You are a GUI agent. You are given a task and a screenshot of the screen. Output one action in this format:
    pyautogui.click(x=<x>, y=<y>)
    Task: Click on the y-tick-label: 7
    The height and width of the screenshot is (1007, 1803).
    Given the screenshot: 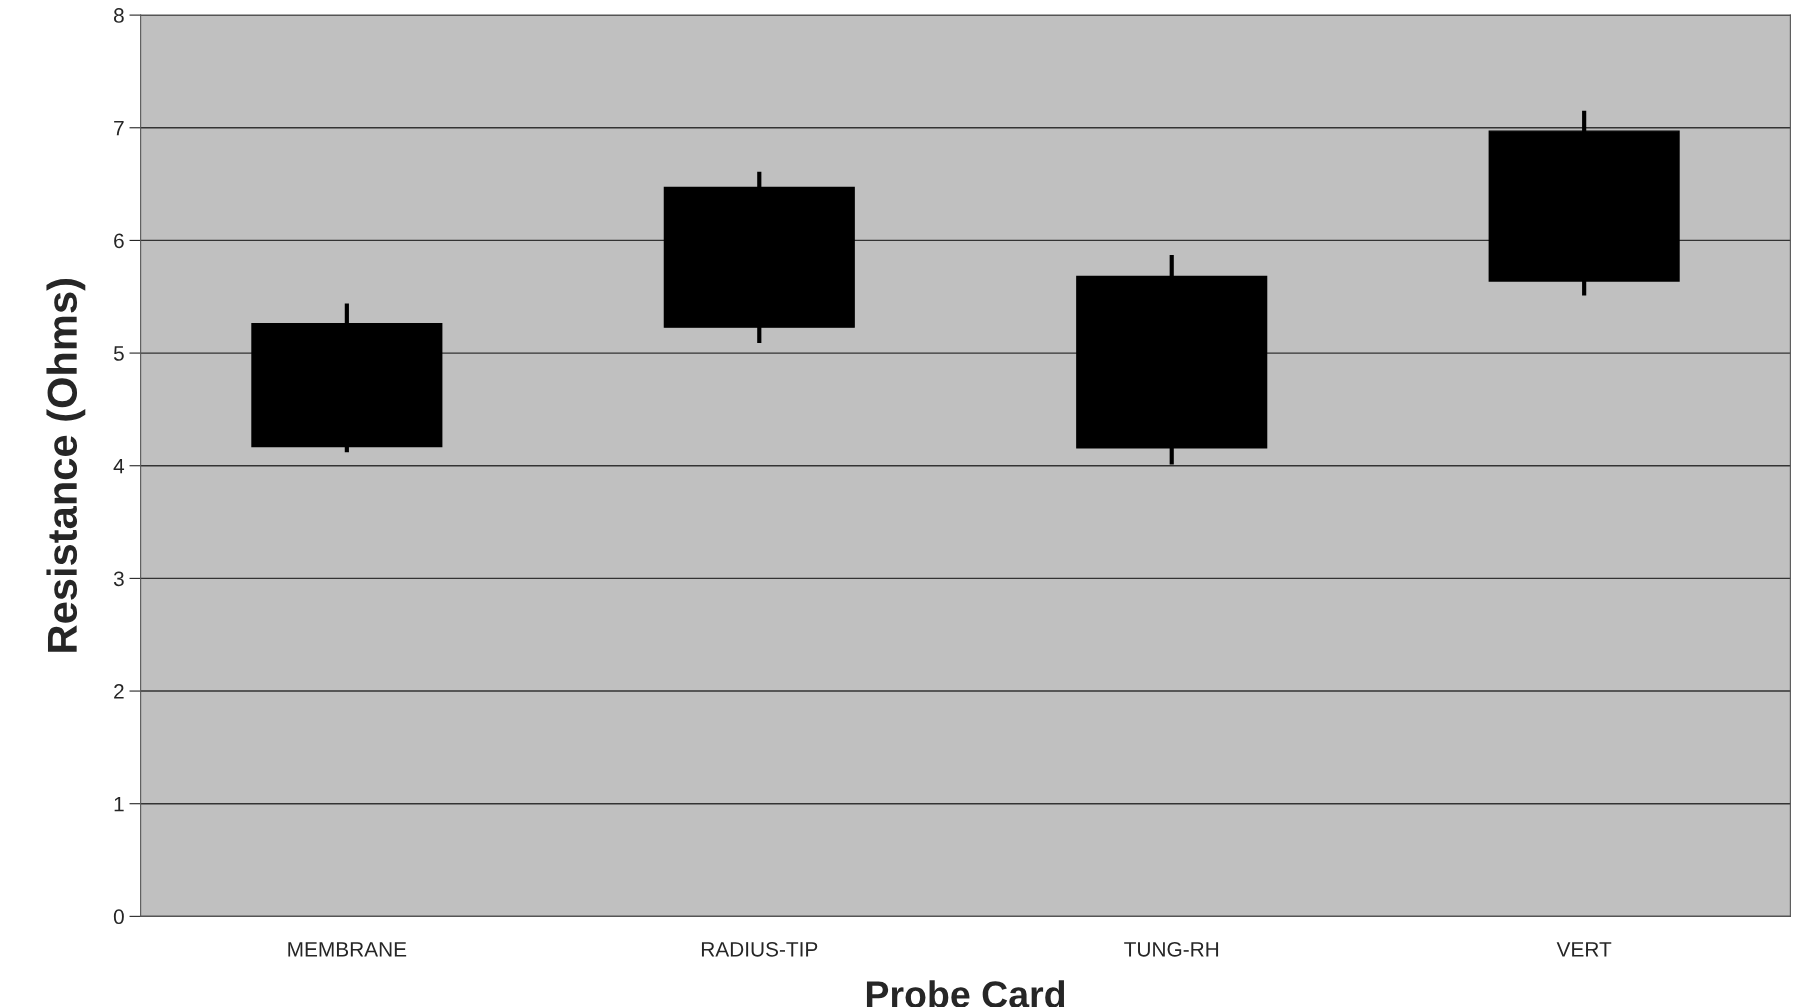 What is the action you would take?
    pyautogui.click(x=119, y=128)
    